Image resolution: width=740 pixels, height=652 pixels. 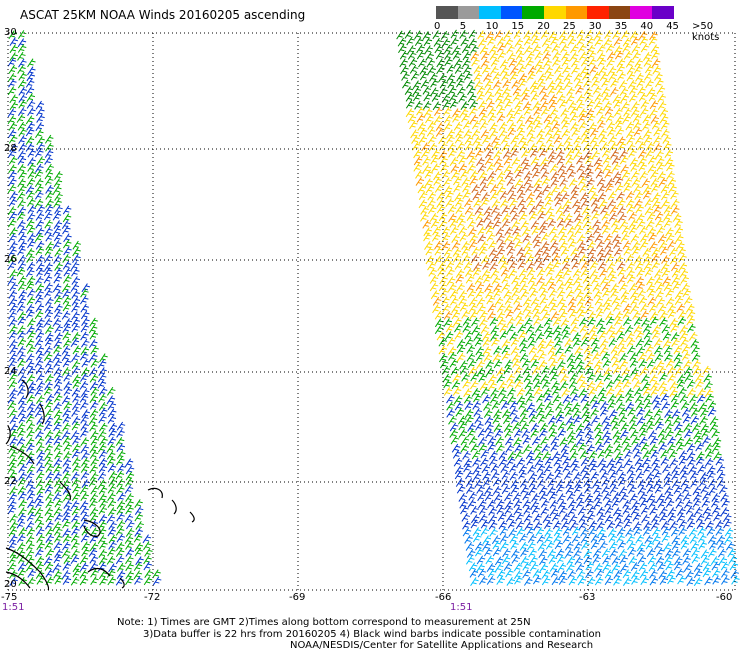 I want to click on lat-label: 20, so click(x=10, y=584).